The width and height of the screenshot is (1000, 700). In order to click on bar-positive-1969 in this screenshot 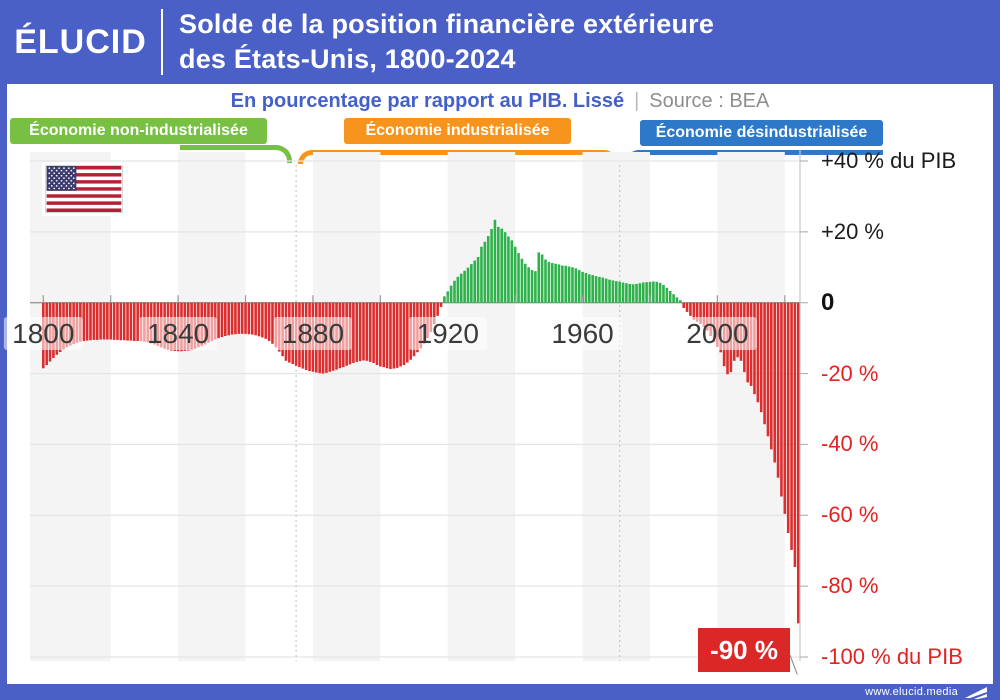, I will do `click(613, 291)`.